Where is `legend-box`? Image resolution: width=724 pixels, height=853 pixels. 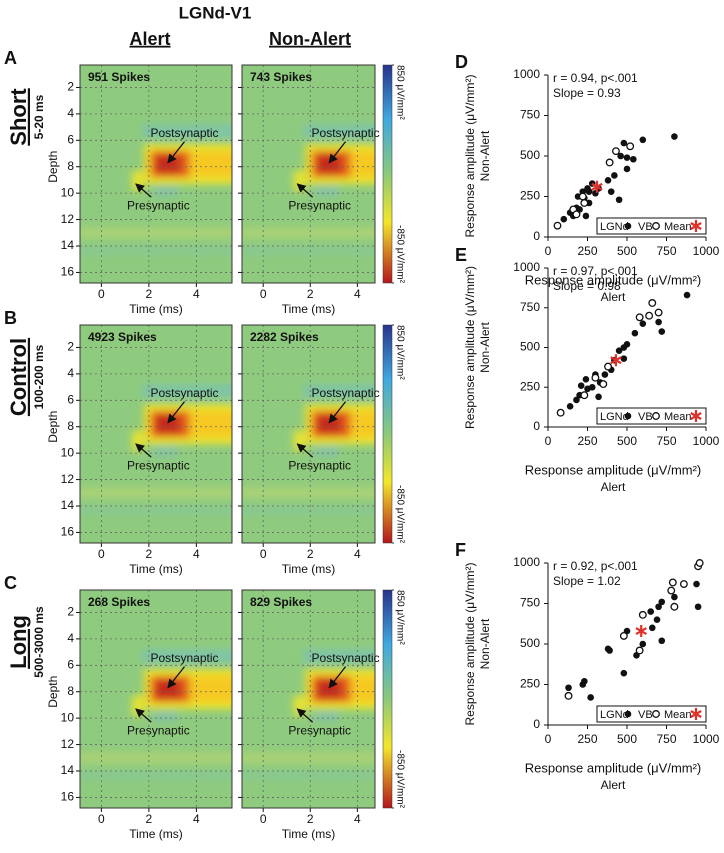
legend-box is located at coordinates (651, 714).